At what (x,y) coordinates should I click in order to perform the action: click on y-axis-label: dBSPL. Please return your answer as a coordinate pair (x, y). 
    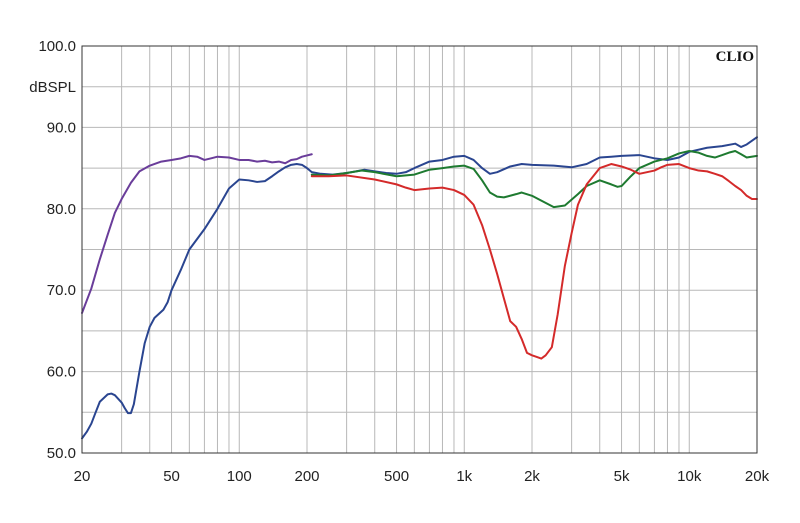
    Looking at the image, I should click on (52, 87).